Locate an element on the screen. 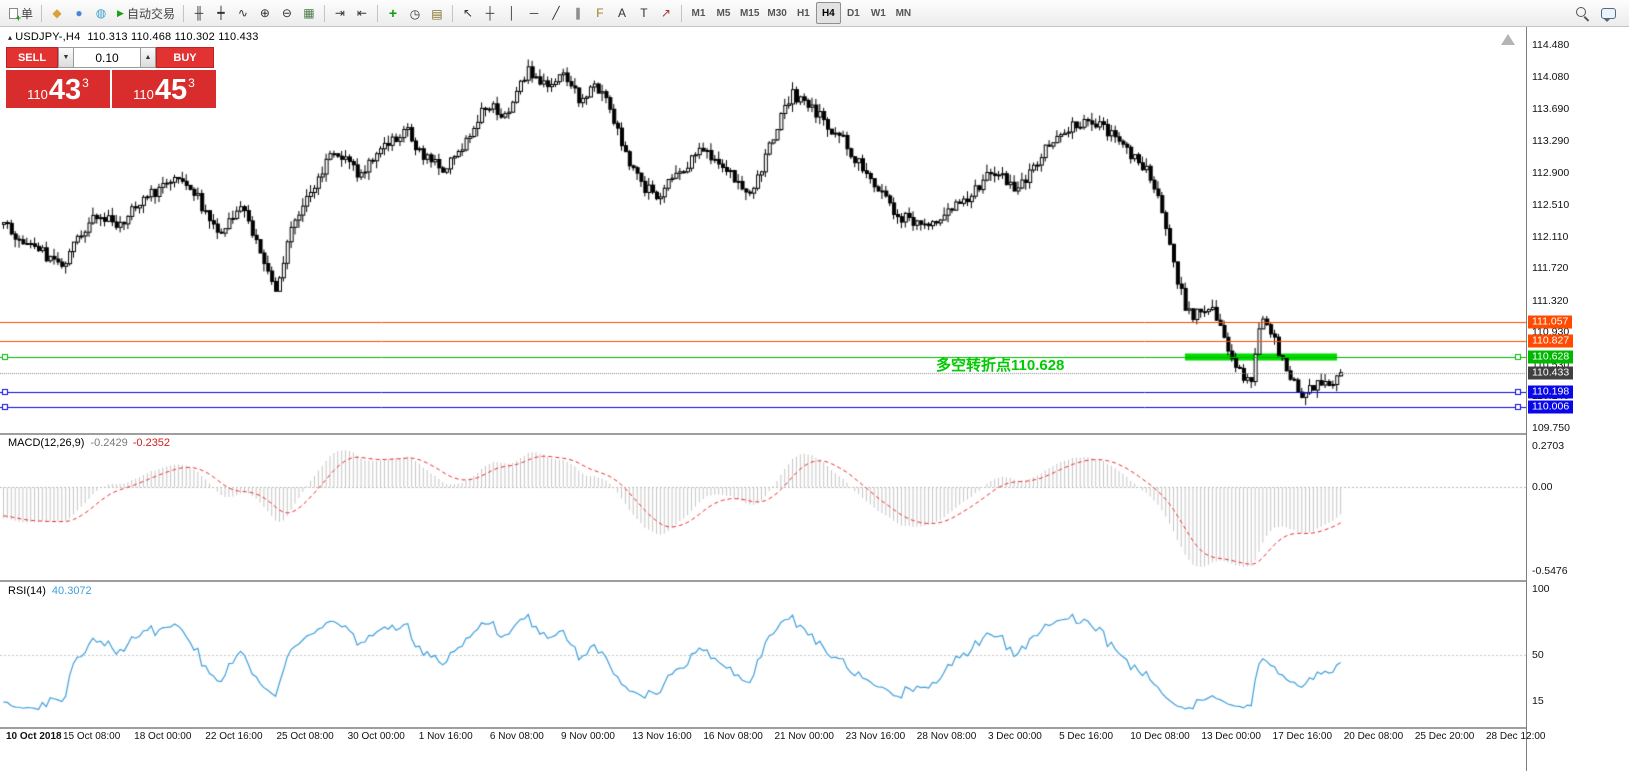 This screenshot has width=1629, height=771. time-tick: 1 Nov 16:00 is located at coordinates (445, 736).